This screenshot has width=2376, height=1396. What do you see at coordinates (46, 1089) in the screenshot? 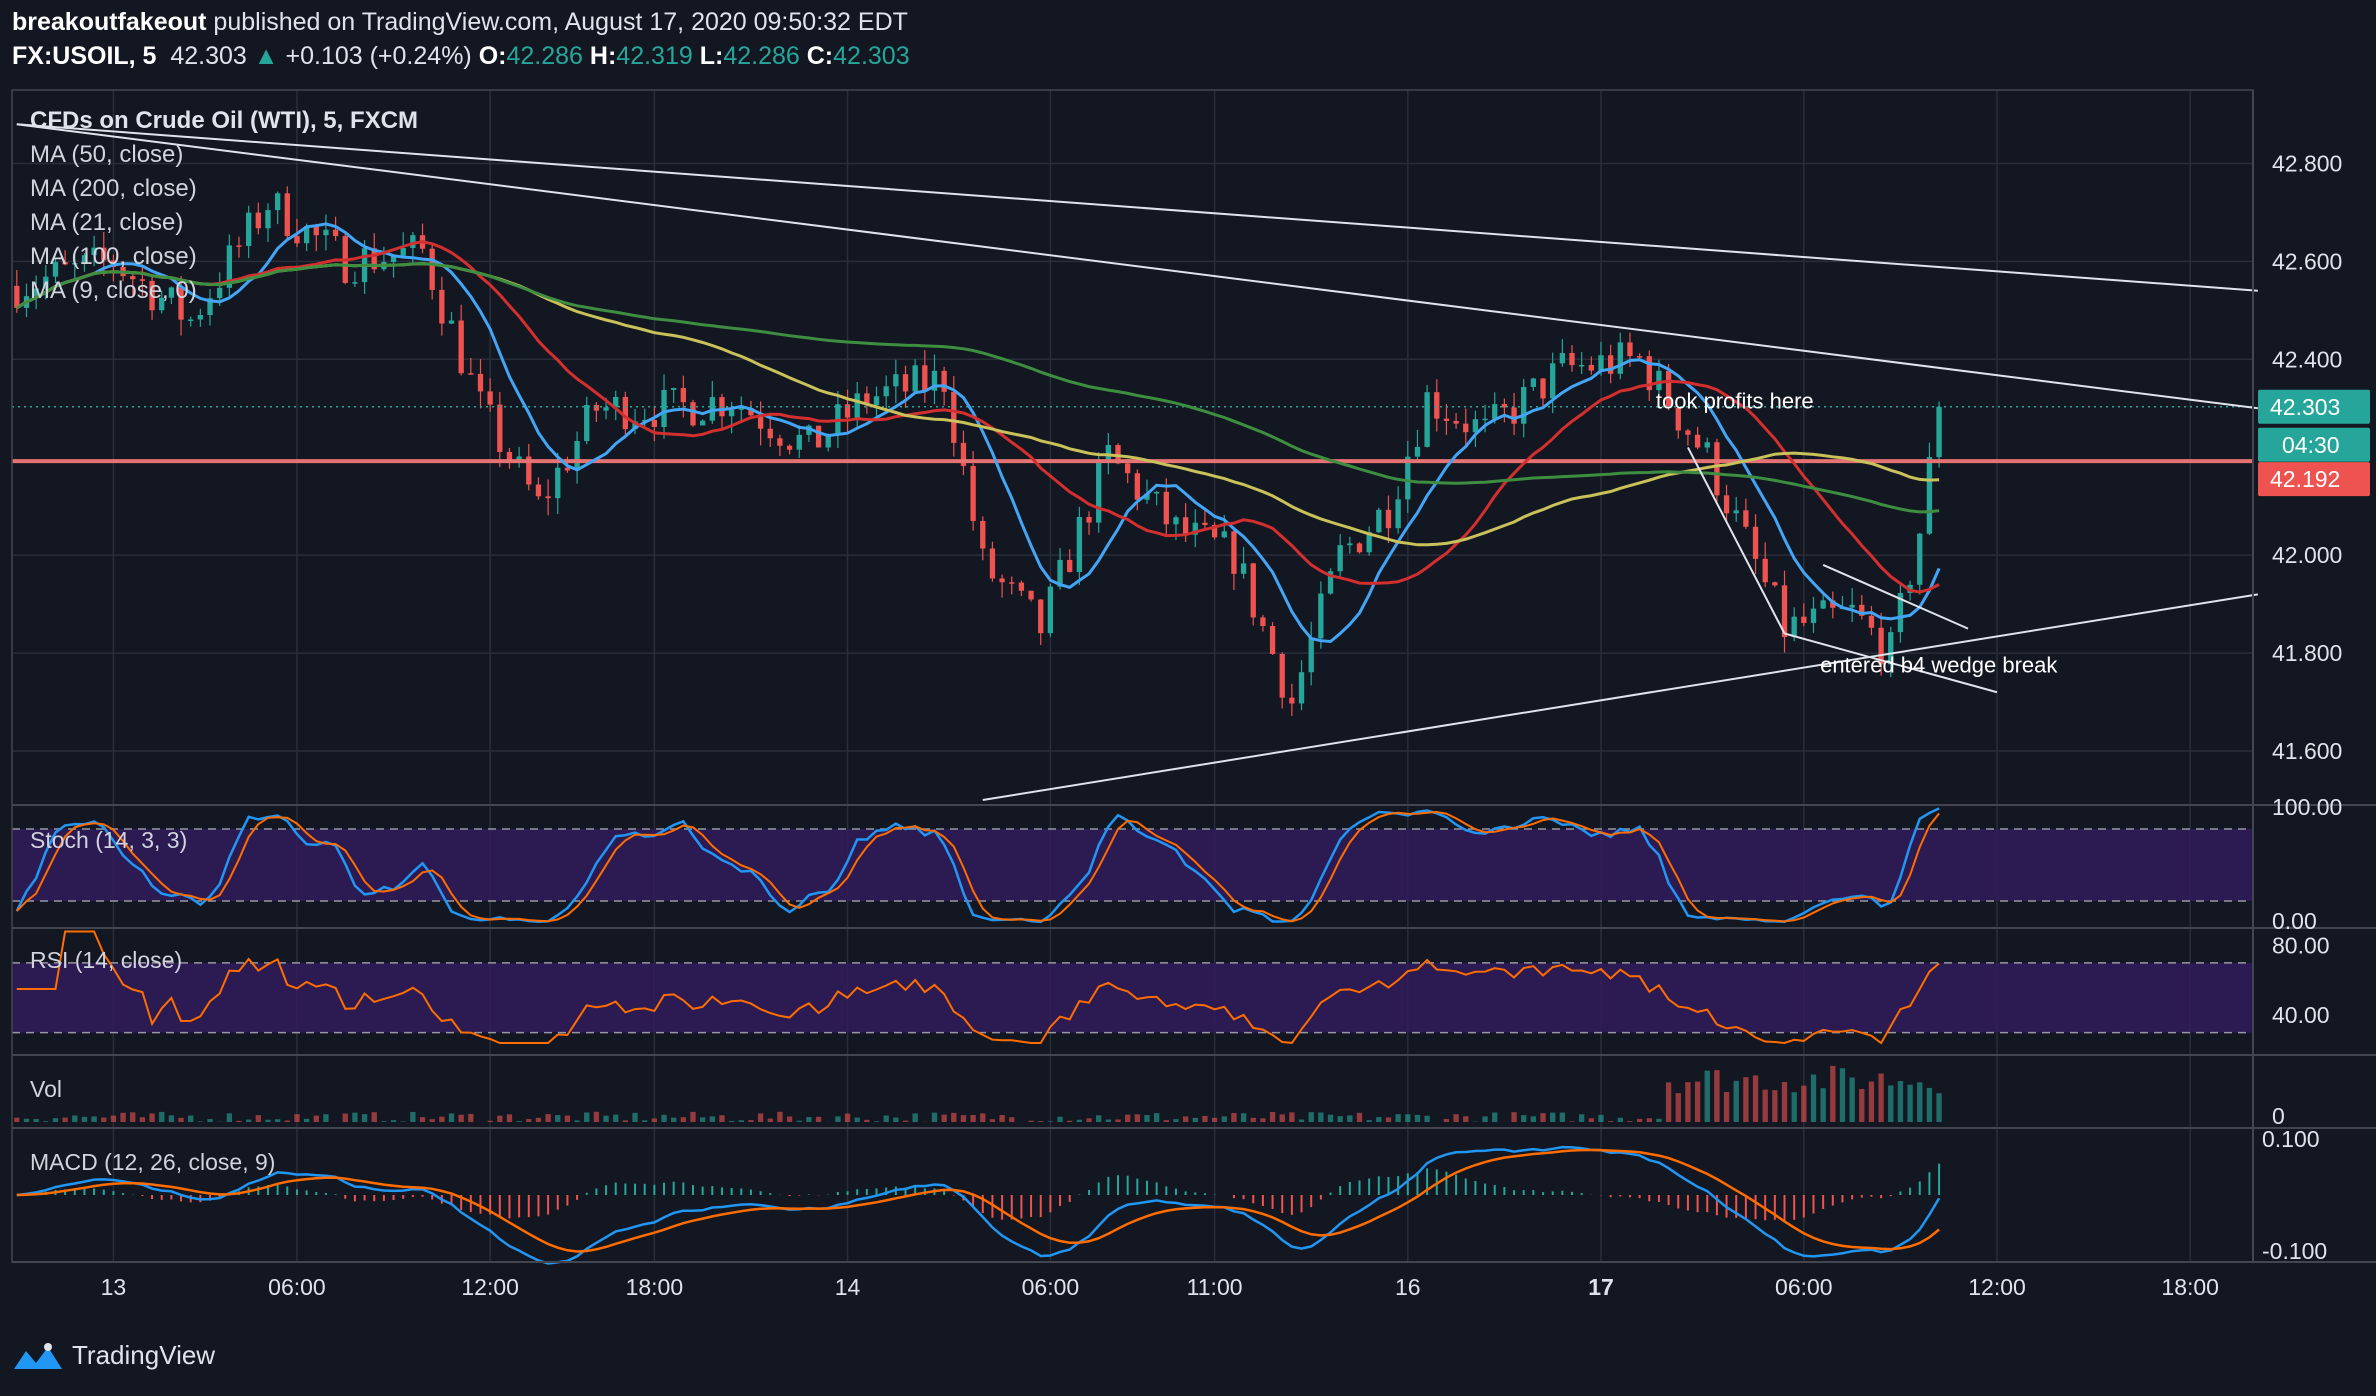
I see `vol-label: Vol` at bounding box center [46, 1089].